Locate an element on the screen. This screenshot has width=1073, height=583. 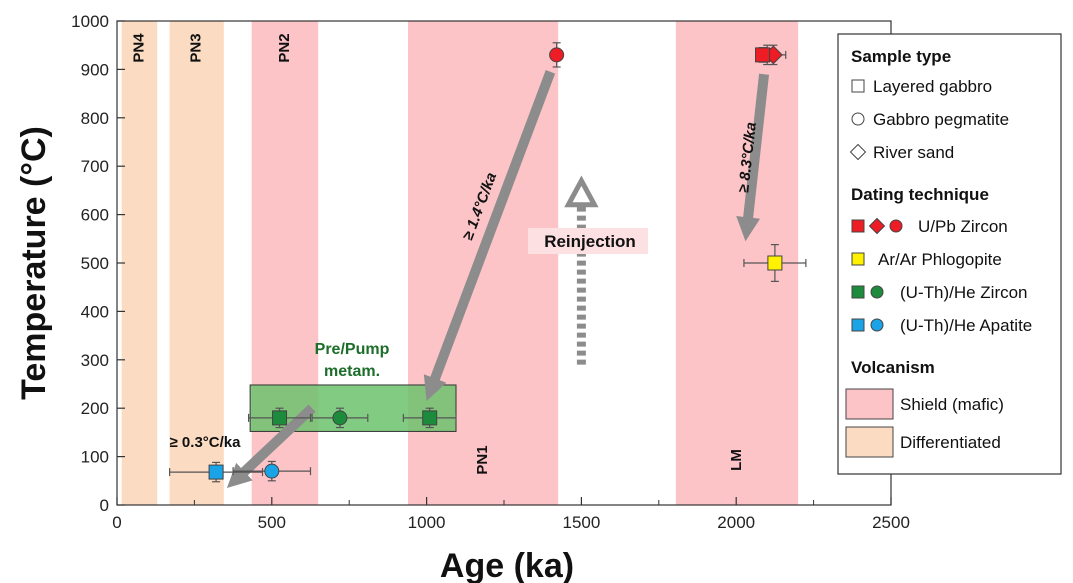
y-tick-label: 100 is located at coordinates (95, 457).